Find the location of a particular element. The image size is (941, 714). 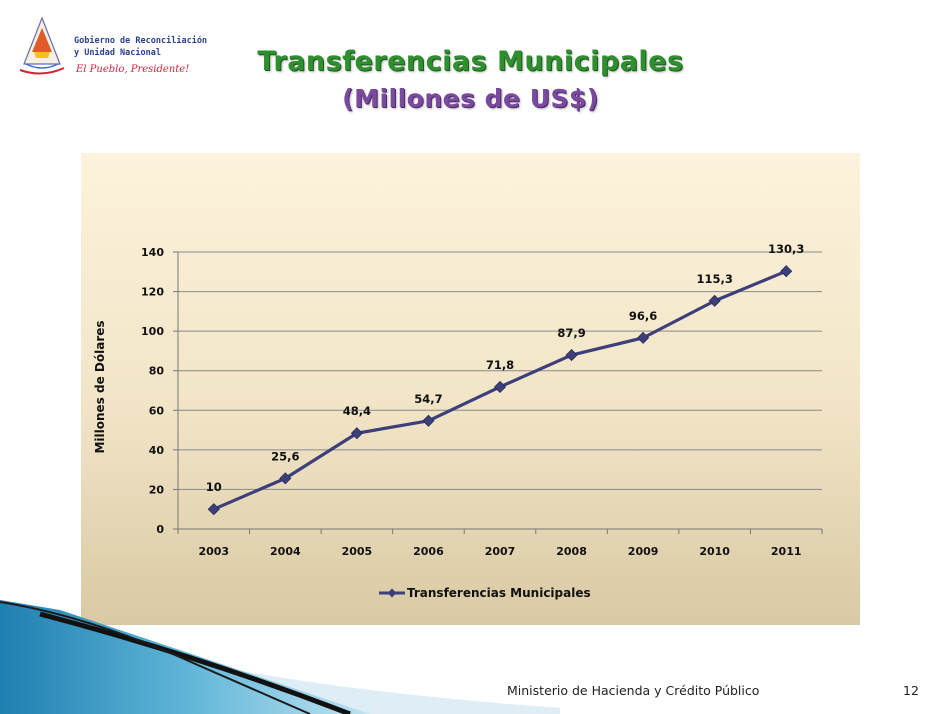

data-label: 54,7 is located at coordinates (428, 399).